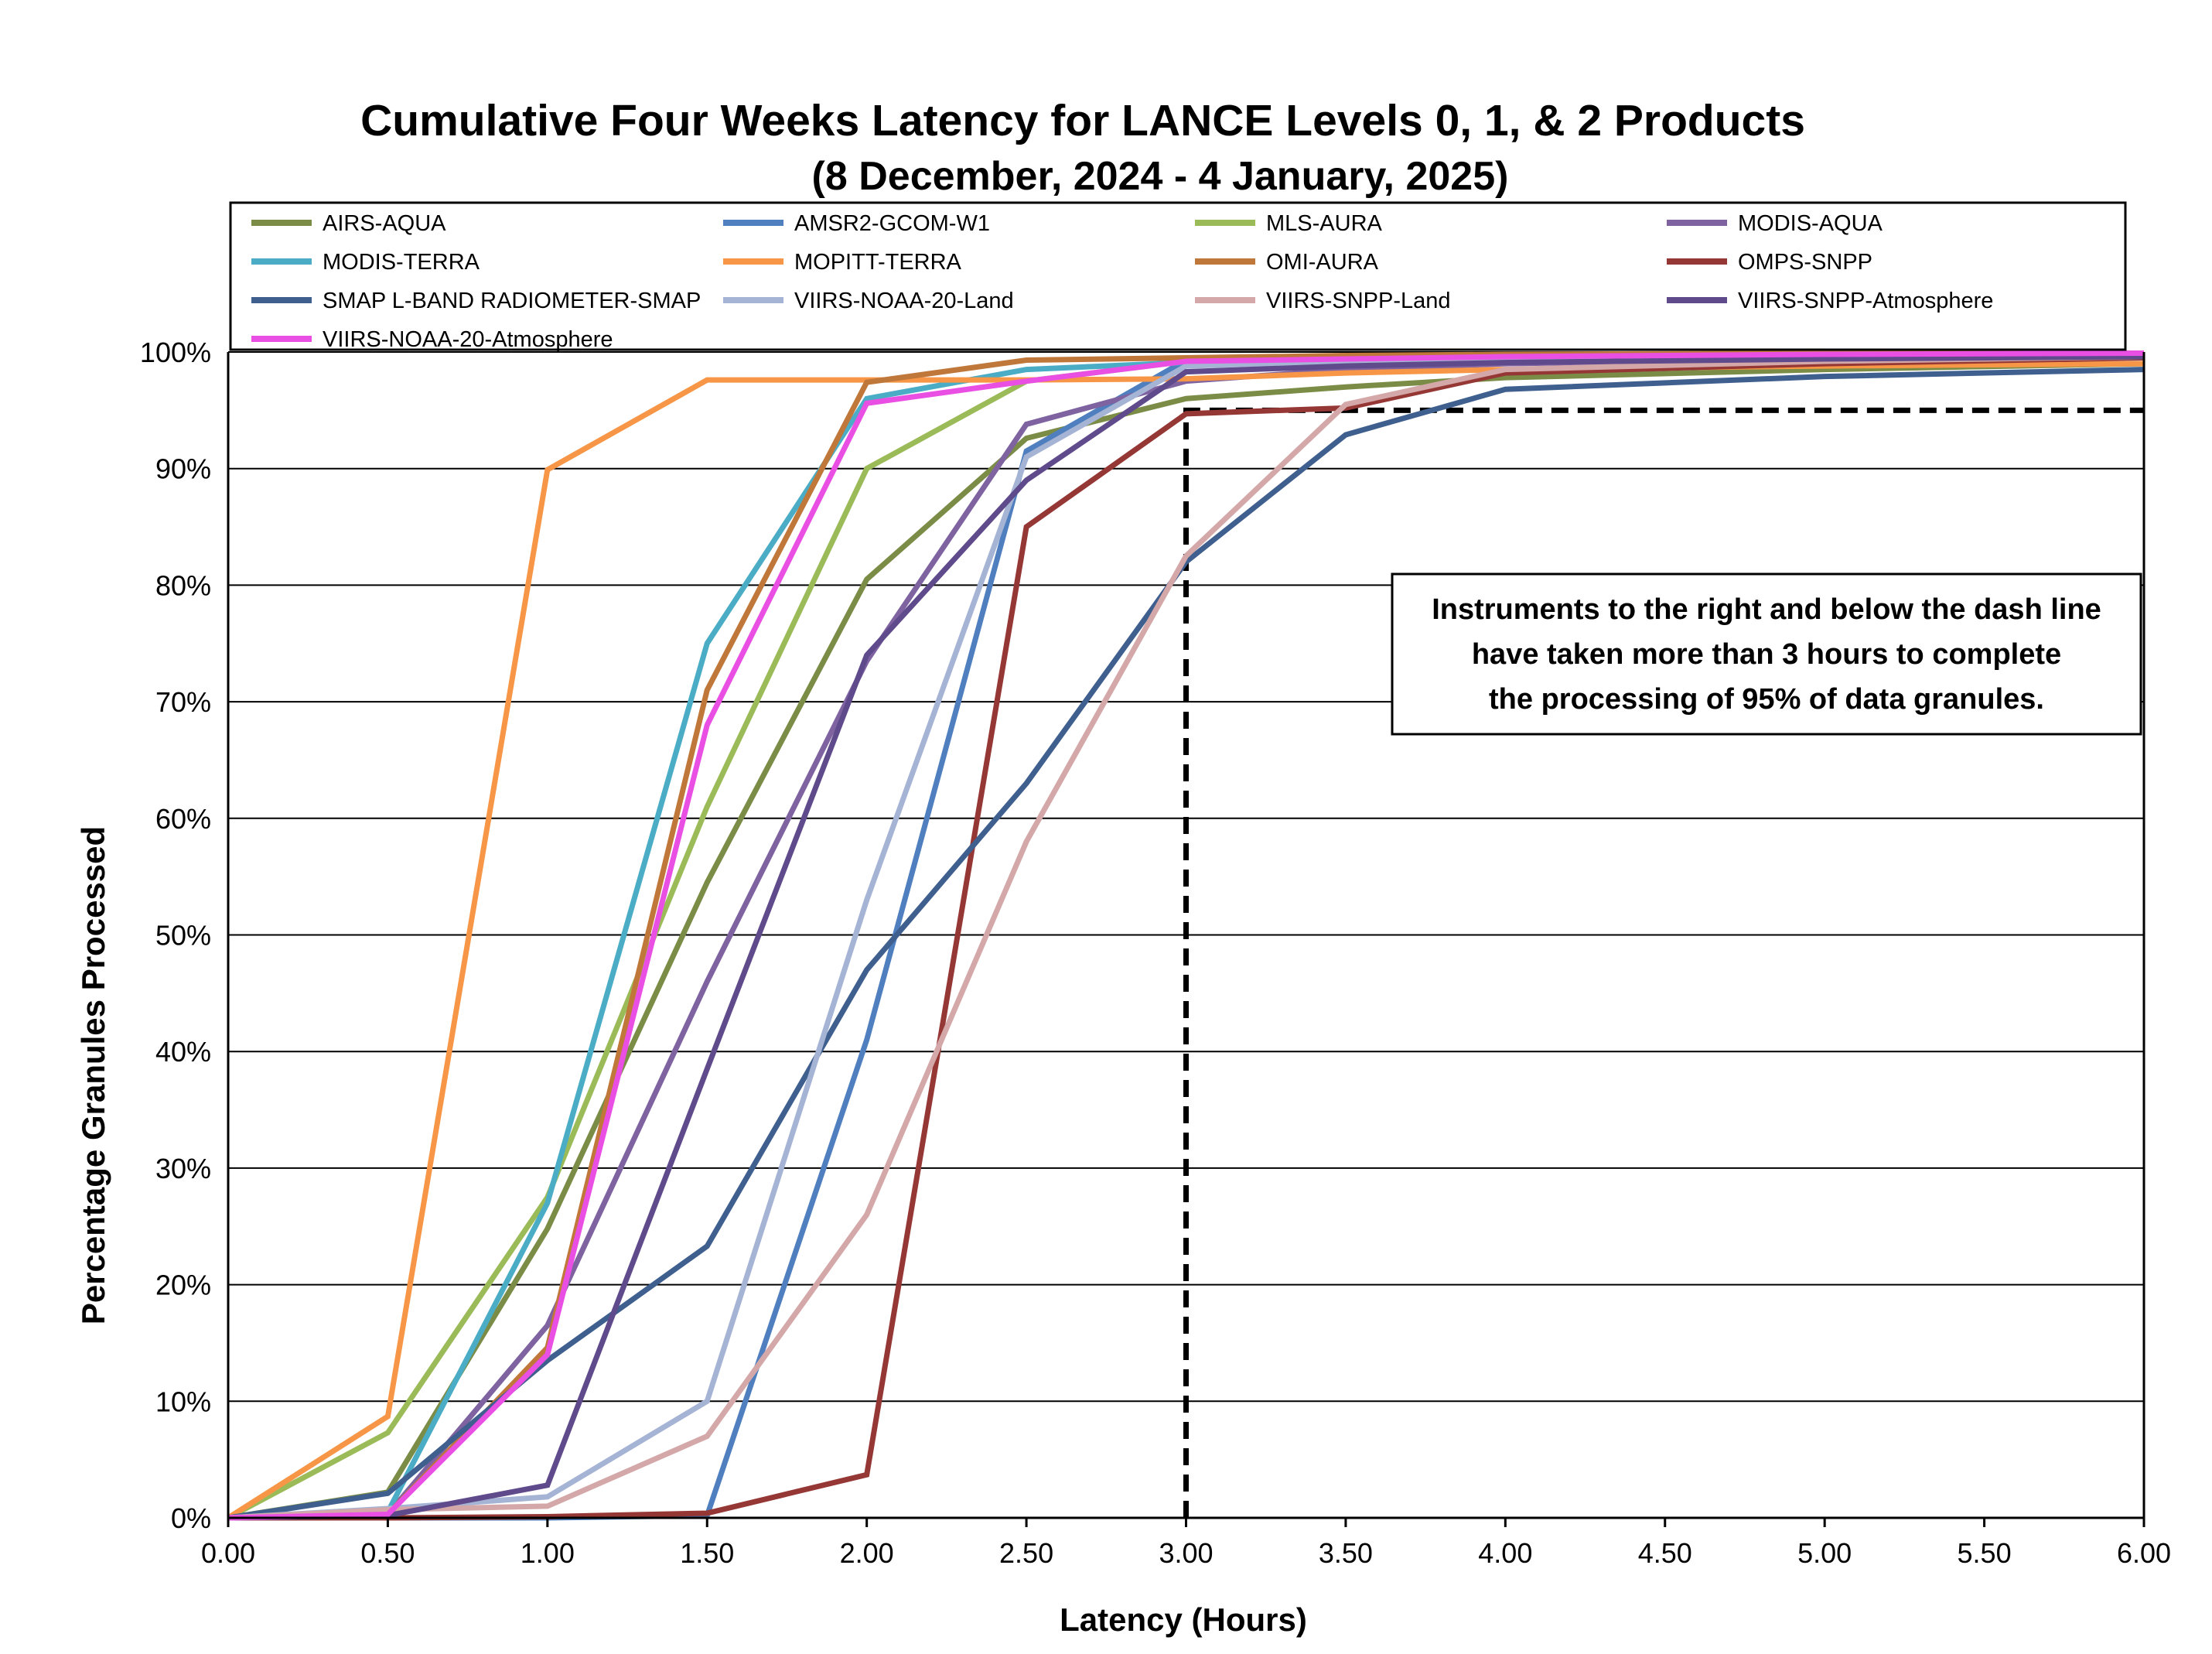  I want to click on y-tick-label: 100%, so click(175, 353).